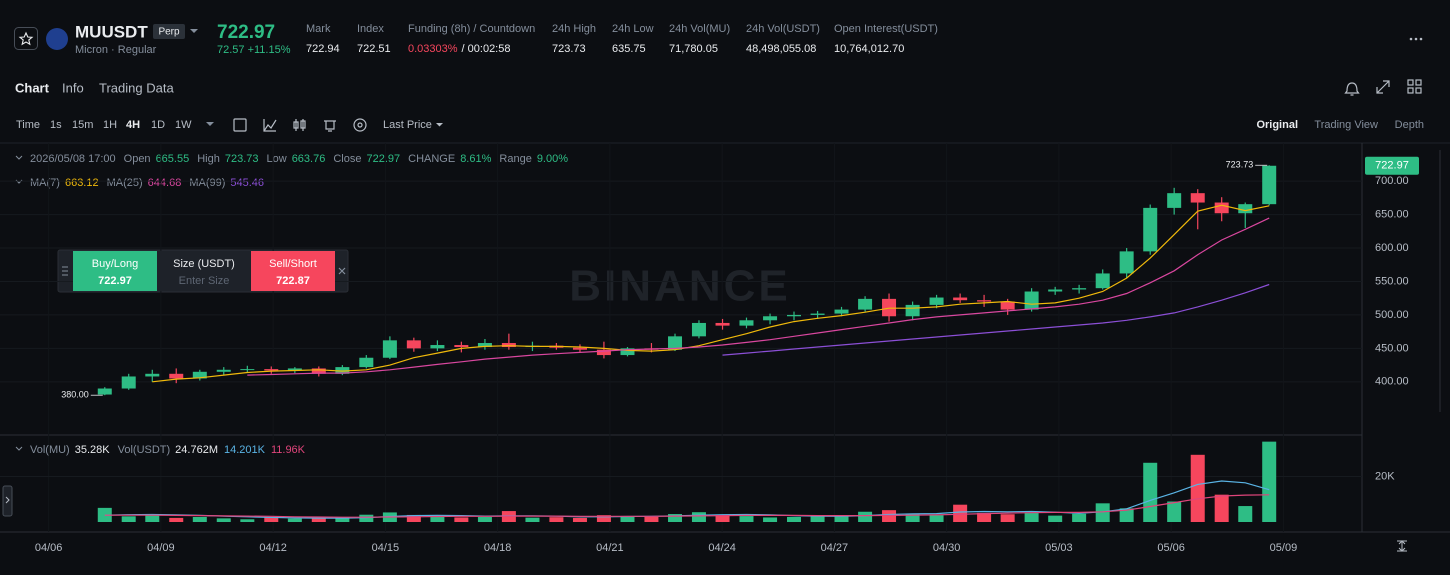 Image resolution: width=1450 pixels, height=575 pixels. What do you see at coordinates (407, 125) in the screenshot?
I see `price-type: Last Price` at bounding box center [407, 125].